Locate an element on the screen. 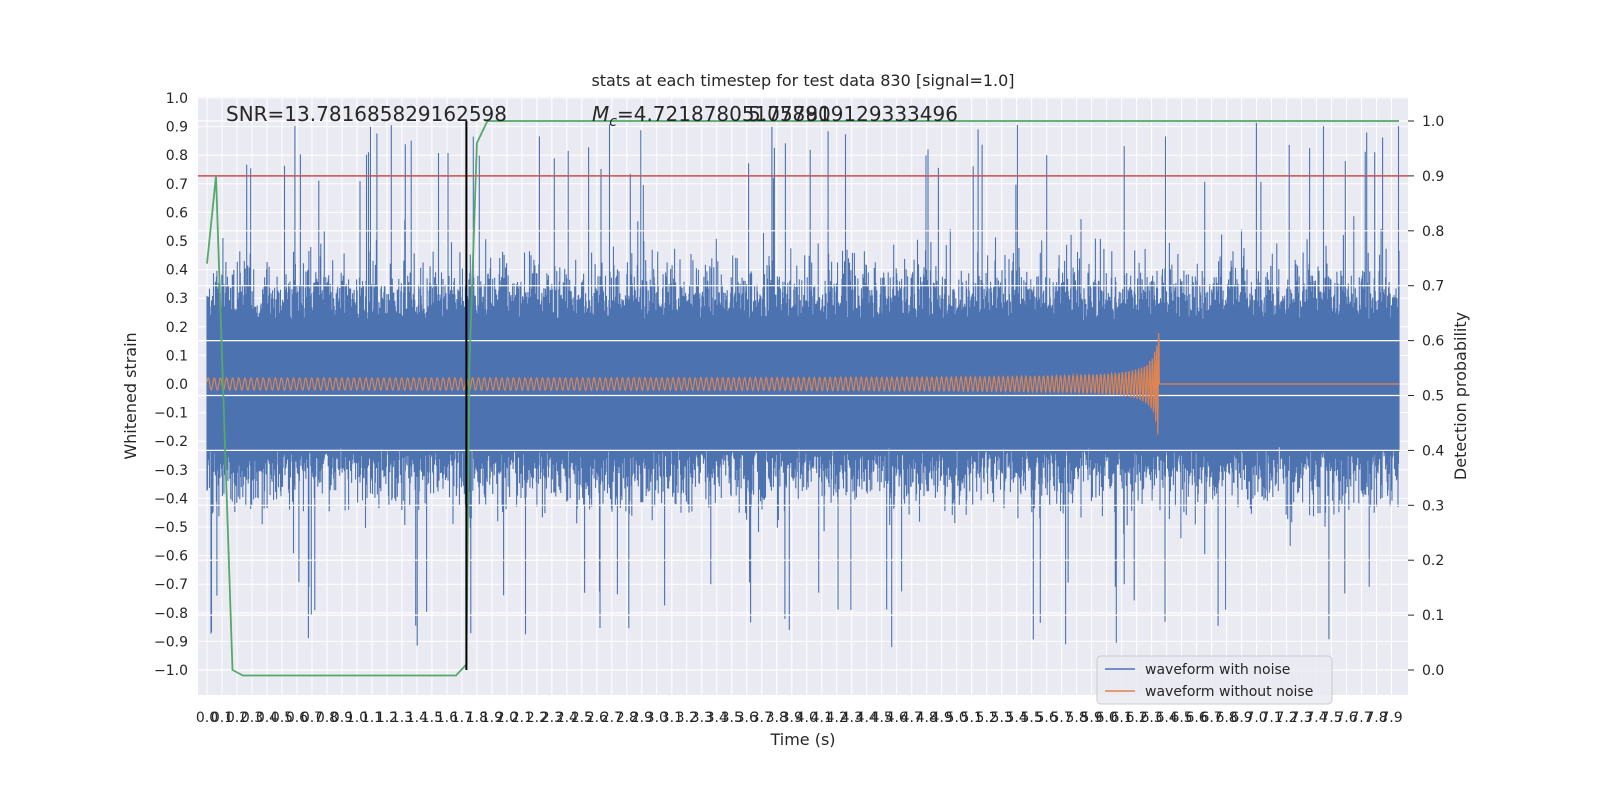 The height and width of the screenshot is (800, 1600). overlap-annotation: 5.078909129333496 is located at coordinates (853, 114).